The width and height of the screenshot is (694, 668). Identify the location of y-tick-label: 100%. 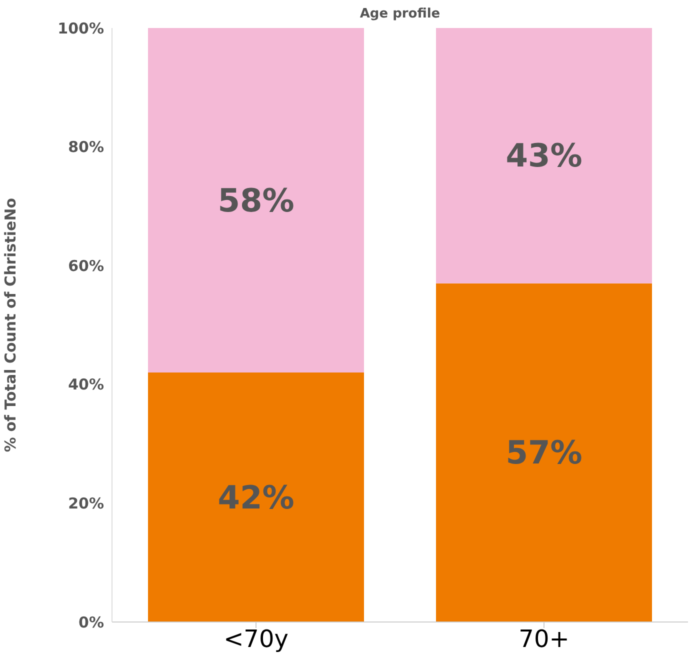
(81, 28).